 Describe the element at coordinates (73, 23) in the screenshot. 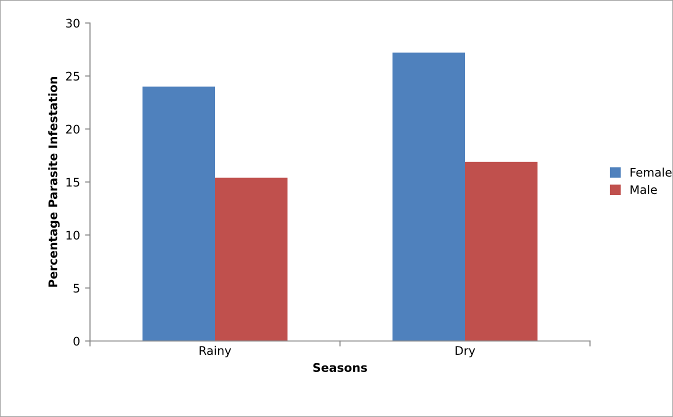

I see `y-tick-label: 30` at that location.